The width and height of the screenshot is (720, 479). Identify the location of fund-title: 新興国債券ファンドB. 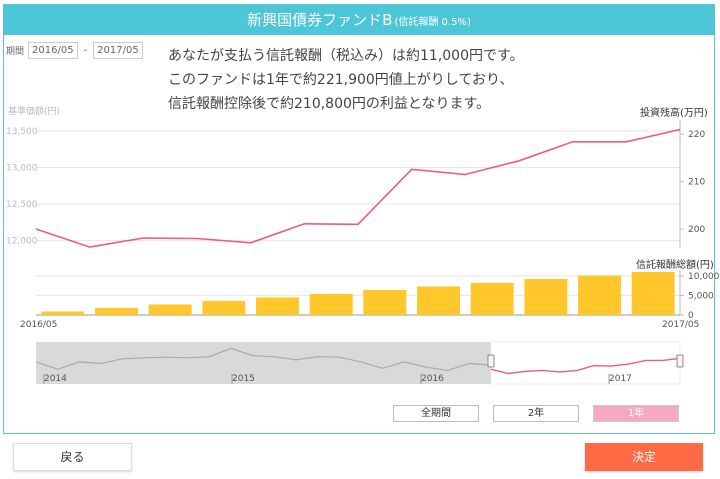
(320, 20).